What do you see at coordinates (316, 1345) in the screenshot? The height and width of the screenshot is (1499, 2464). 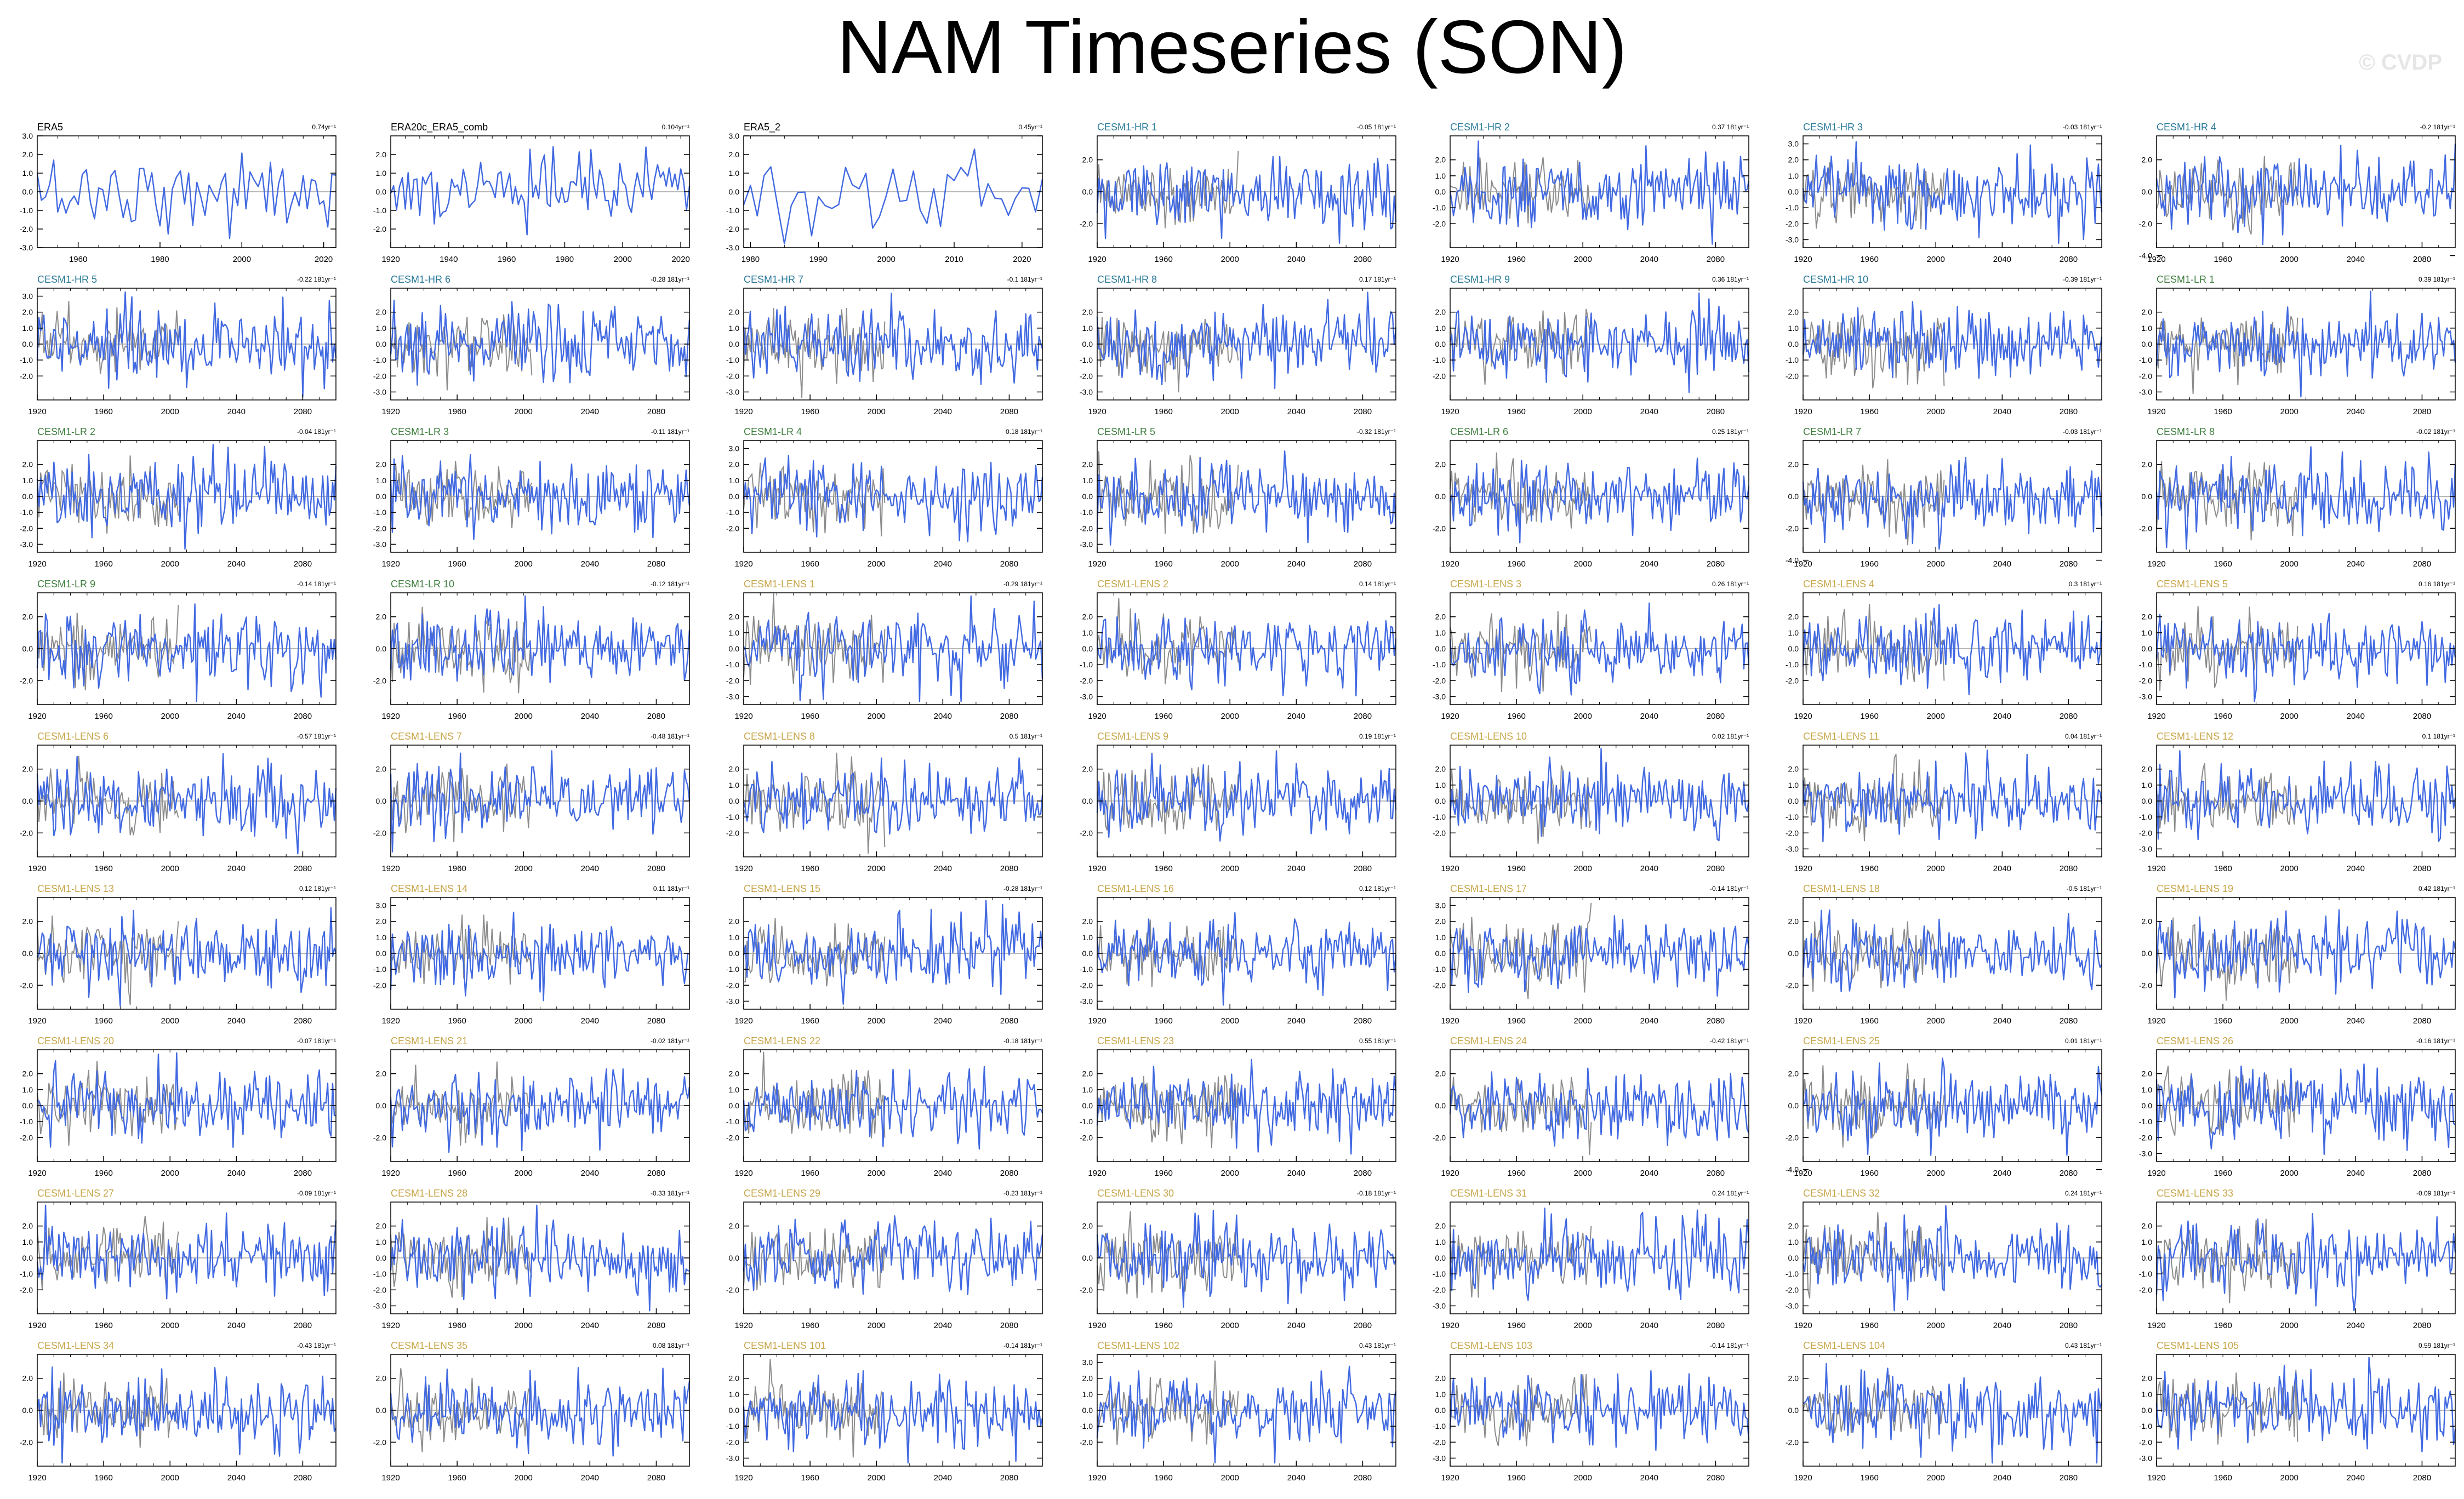 I see `trend-label: -0.43 181yr⁻¹` at bounding box center [316, 1345].